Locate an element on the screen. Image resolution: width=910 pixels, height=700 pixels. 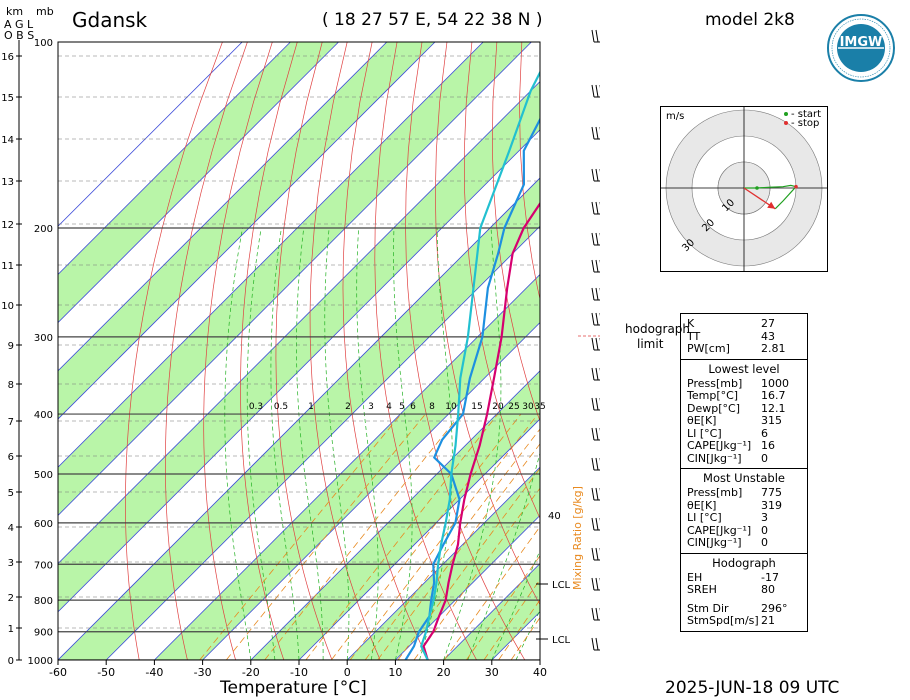
legend-start-label: - start is located at coordinates (806, 114).